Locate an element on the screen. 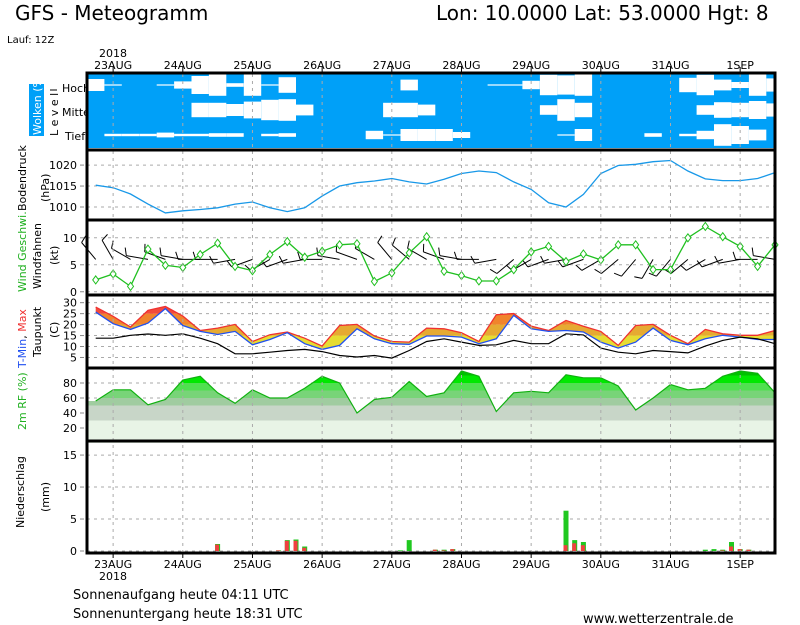  location-info: Lon: 10.0000 Lat: 53.0000 Hgt: 8 is located at coordinates (602, 13).